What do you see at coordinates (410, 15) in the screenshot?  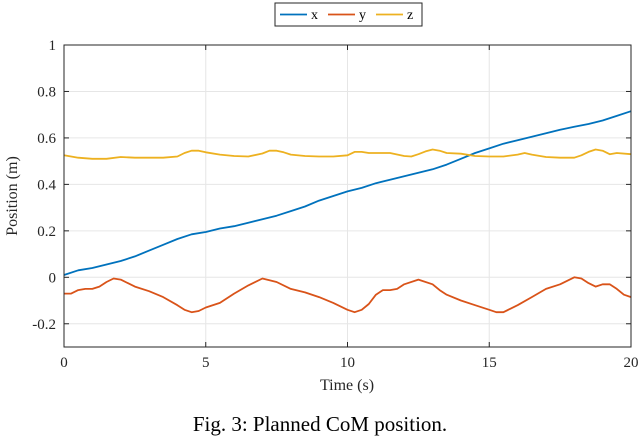 I see `legend-label-z: z` at bounding box center [410, 15].